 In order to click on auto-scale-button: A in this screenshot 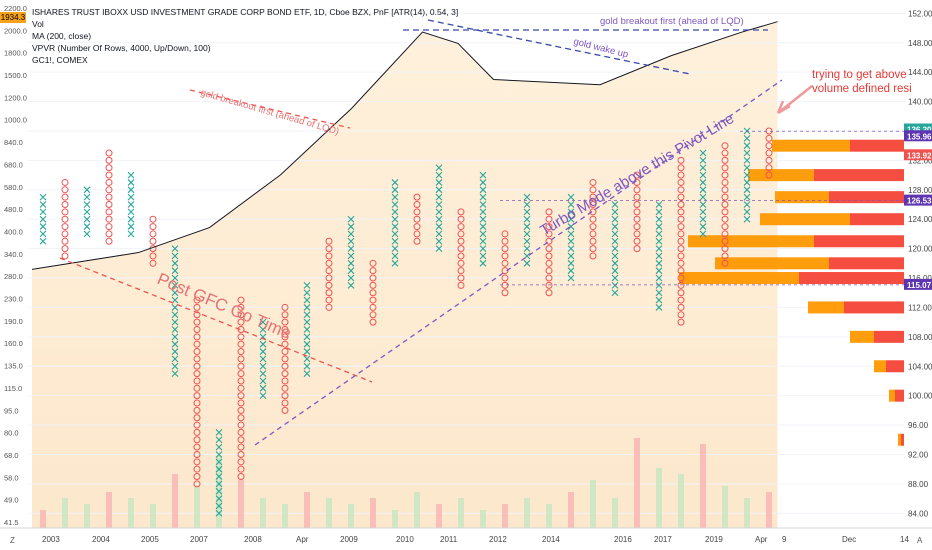, I will do `click(920, 540)`.